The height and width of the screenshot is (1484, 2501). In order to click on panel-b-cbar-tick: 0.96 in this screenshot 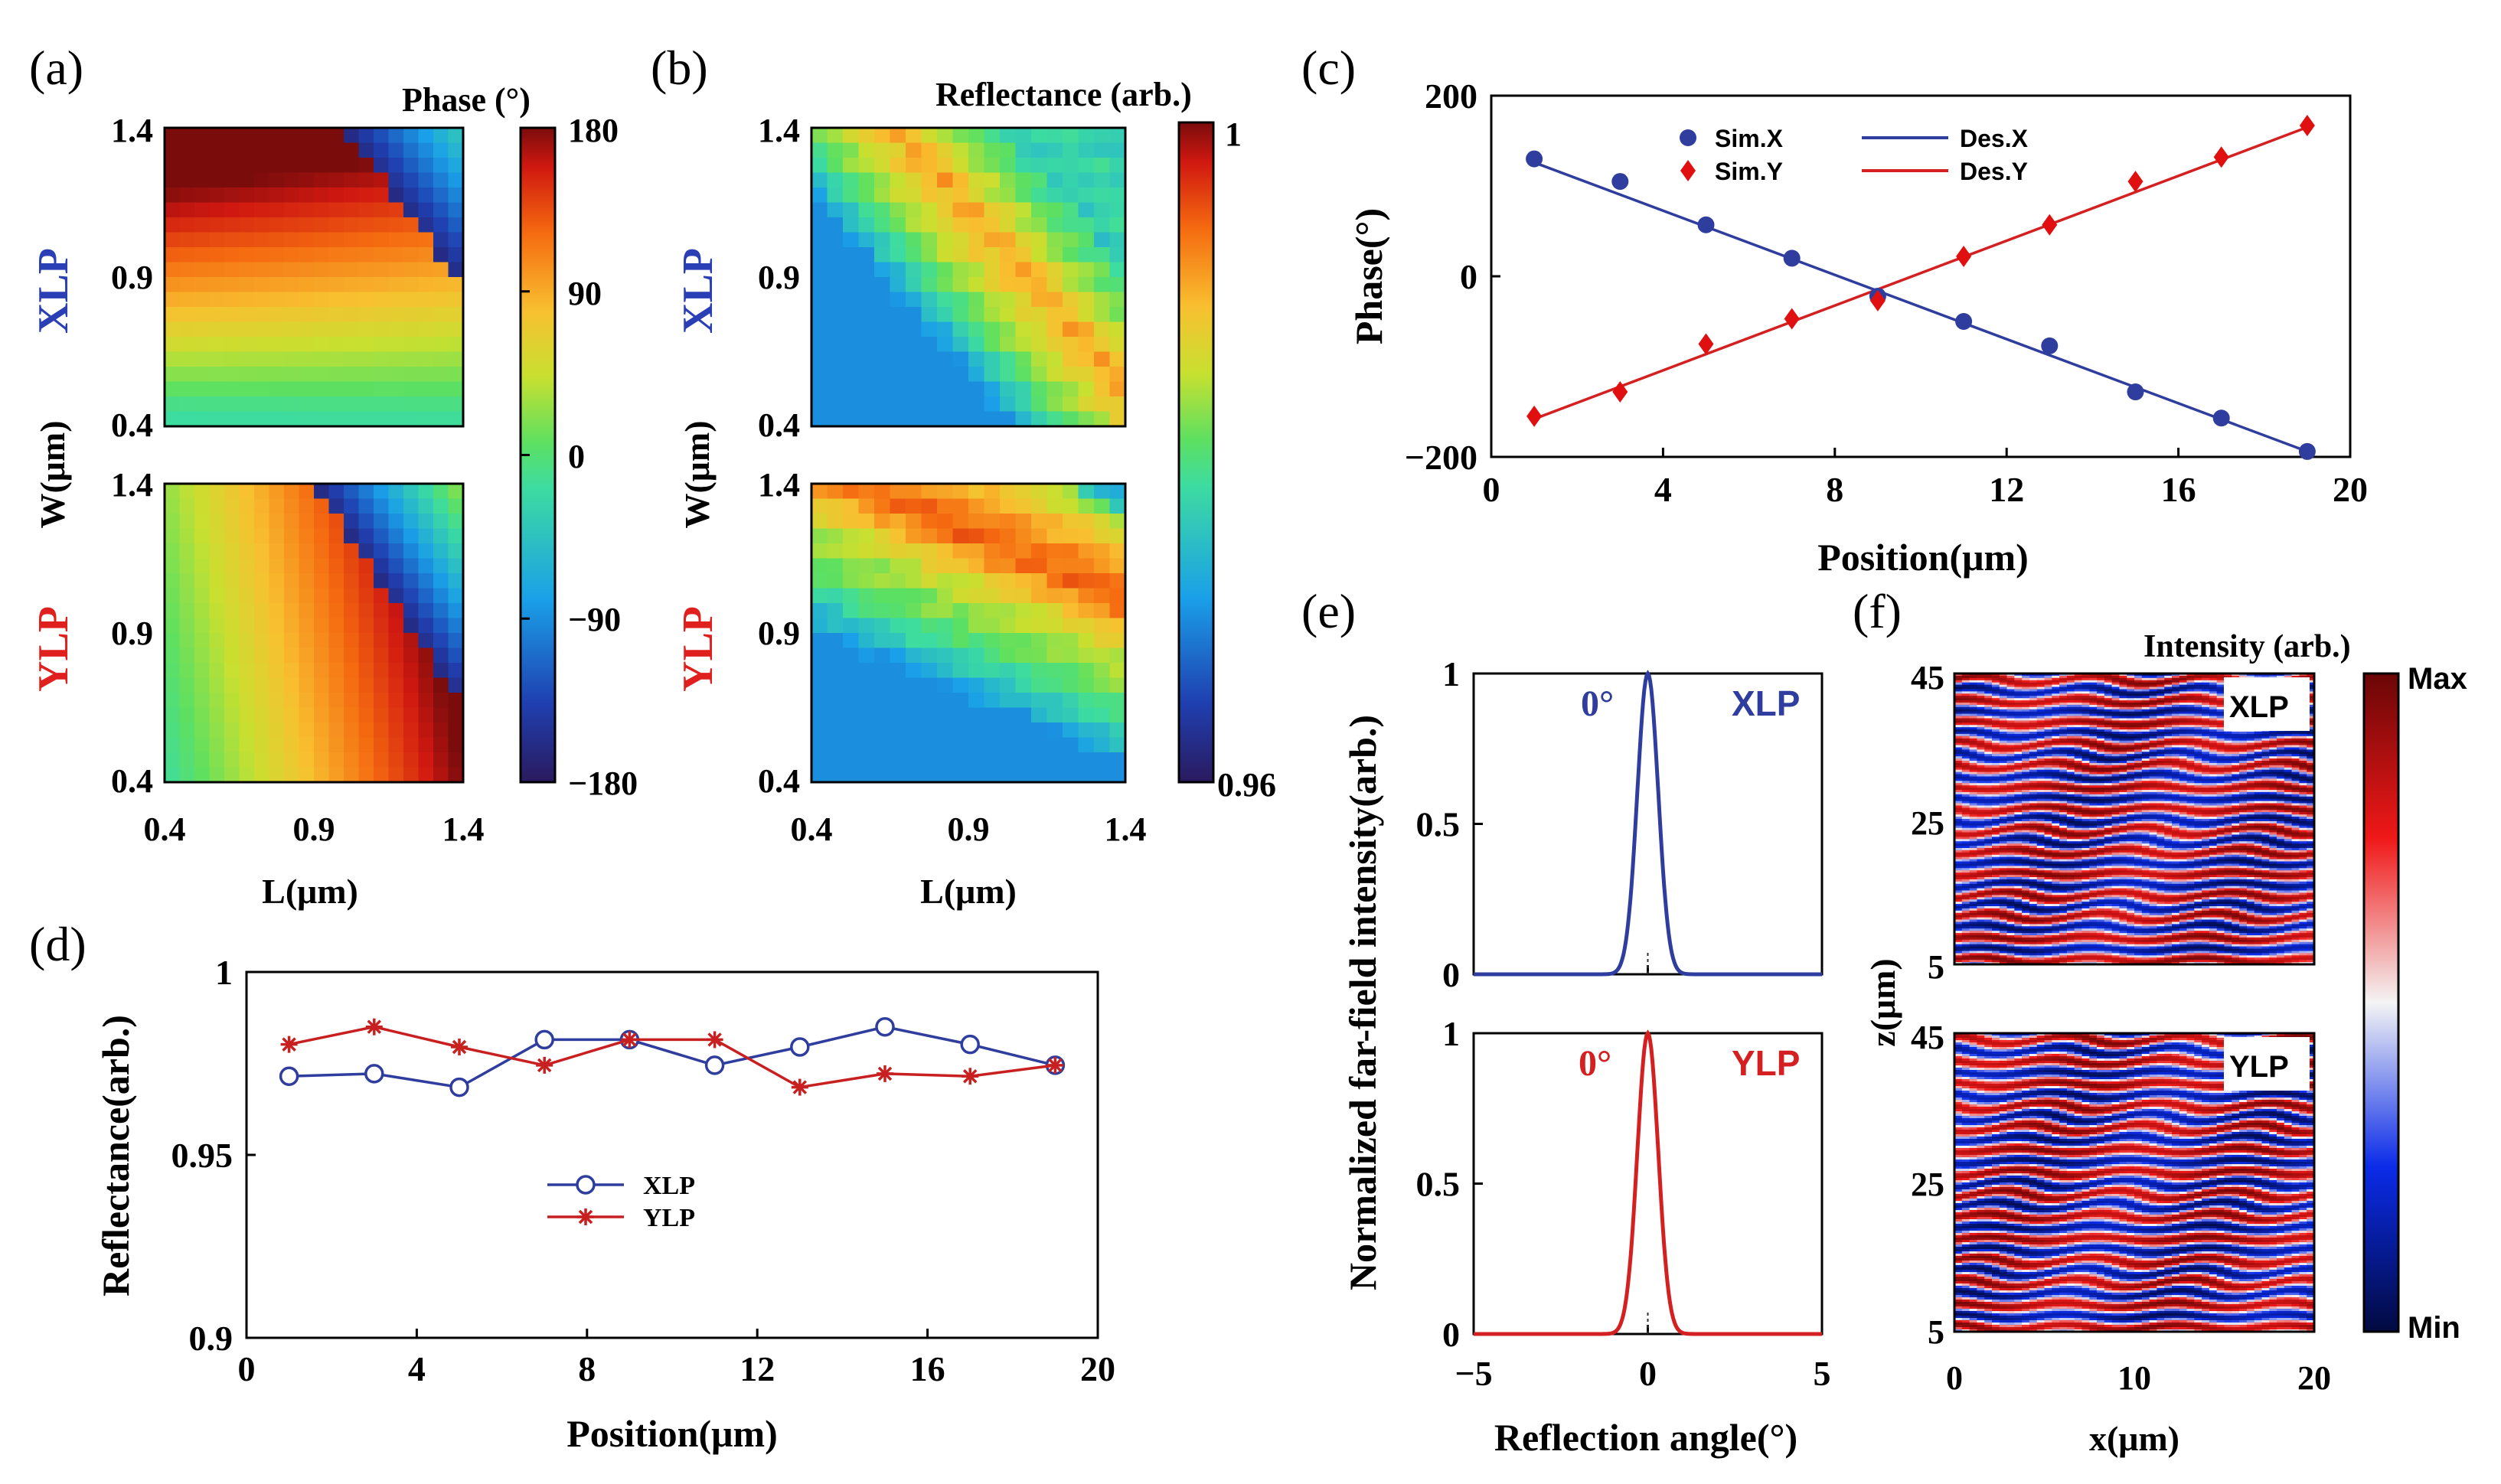, I will do `click(1246, 785)`.